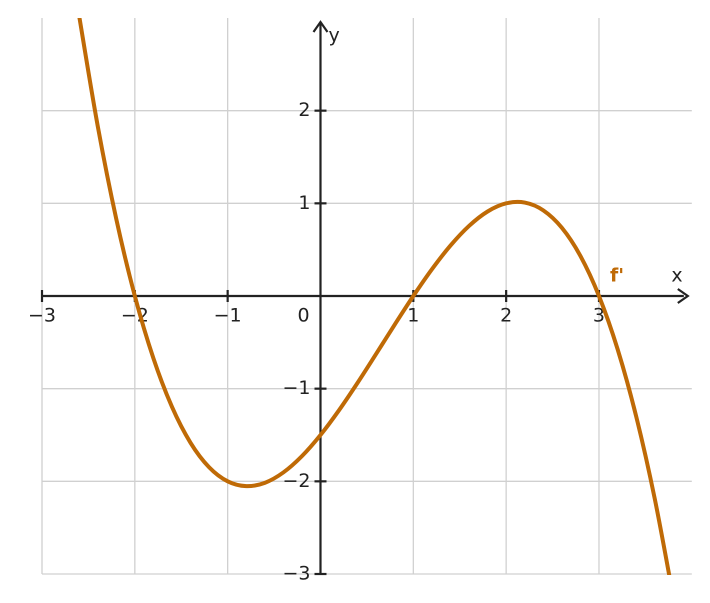 The height and width of the screenshot is (603, 710). What do you see at coordinates (304, 110) in the screenshot?
I see `y-tick-label: 2` at bounding box center [304, 110].